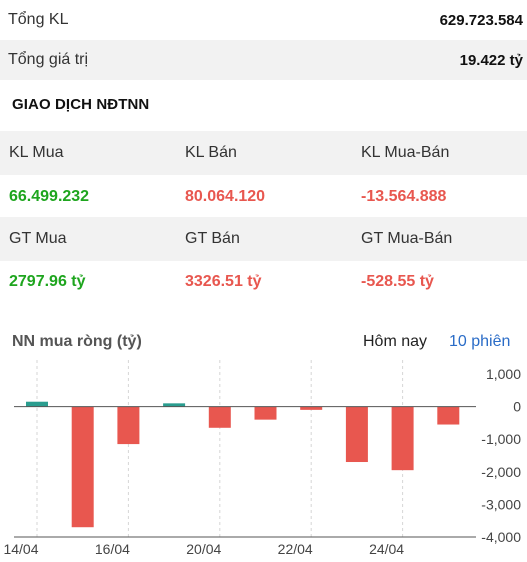 This screenshot has height=562, width=527. What do you see at coordinates (81, 104) in the screenshot?
I see `foreign-trading-title: GIAO DỊCH NĐTNN` at bounding box center [81, 104].